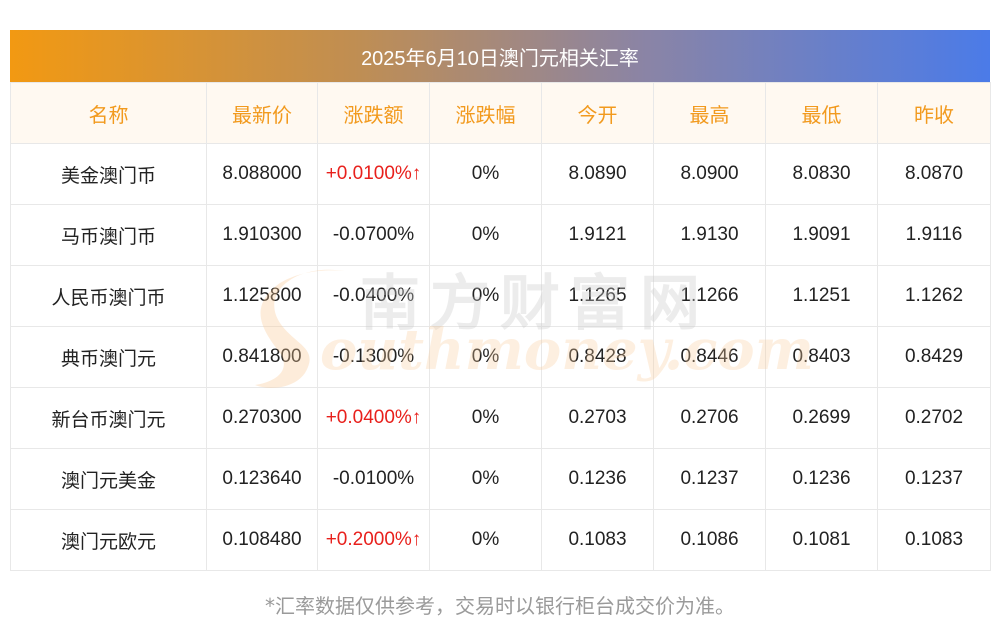  Describe the element at coordinates (934, 235) in the screenshot. I see `cell-prev-close: 1.9116` at that location.